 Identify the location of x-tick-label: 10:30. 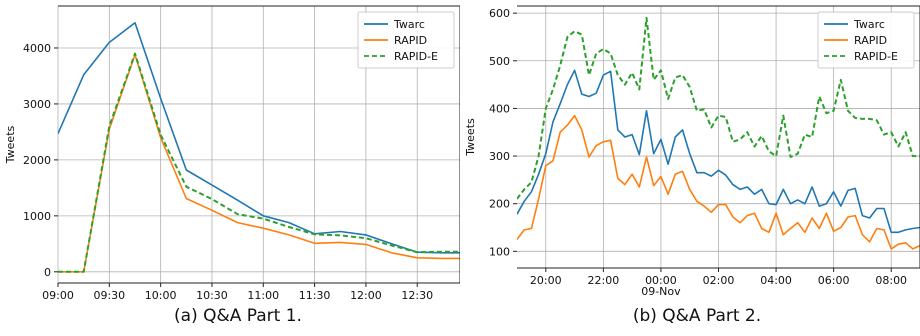
(212, 295).